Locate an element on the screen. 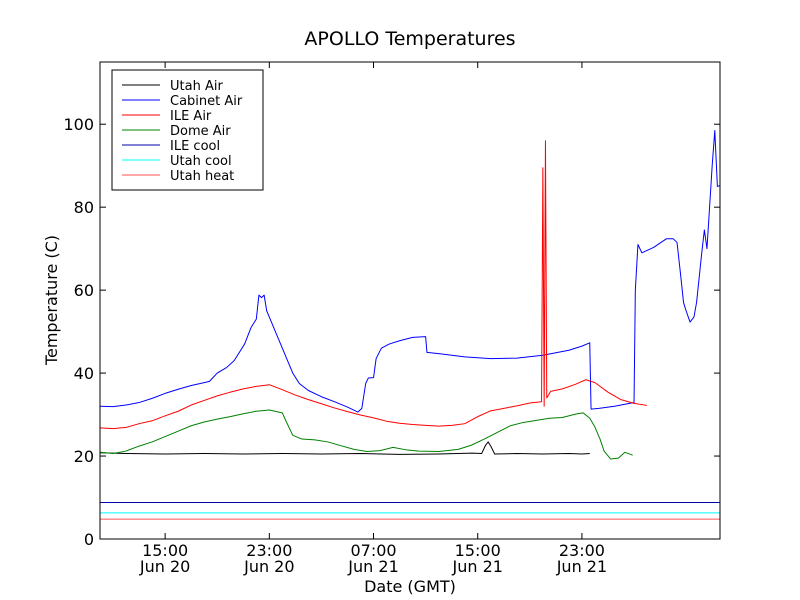 The width and height of the screenshot is (800, 600). legend-label-ile-air: ILE Air is located at coordinates (191, 116).